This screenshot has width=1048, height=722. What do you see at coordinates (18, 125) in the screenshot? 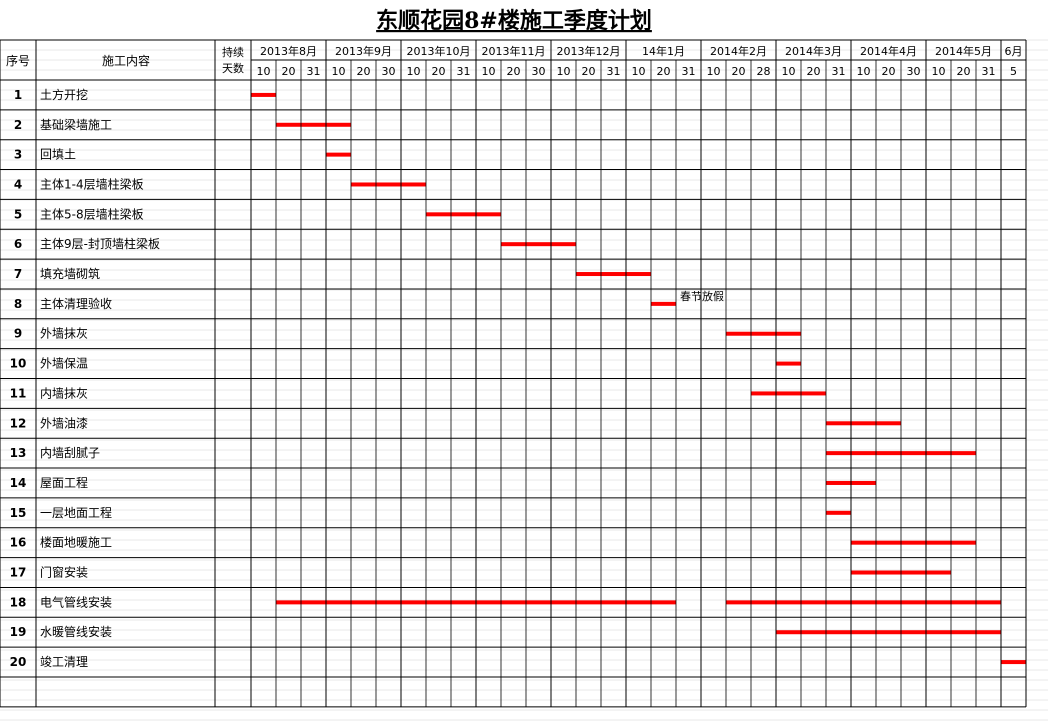
I see `task-seq: 2` at bounding box center [18, 125].